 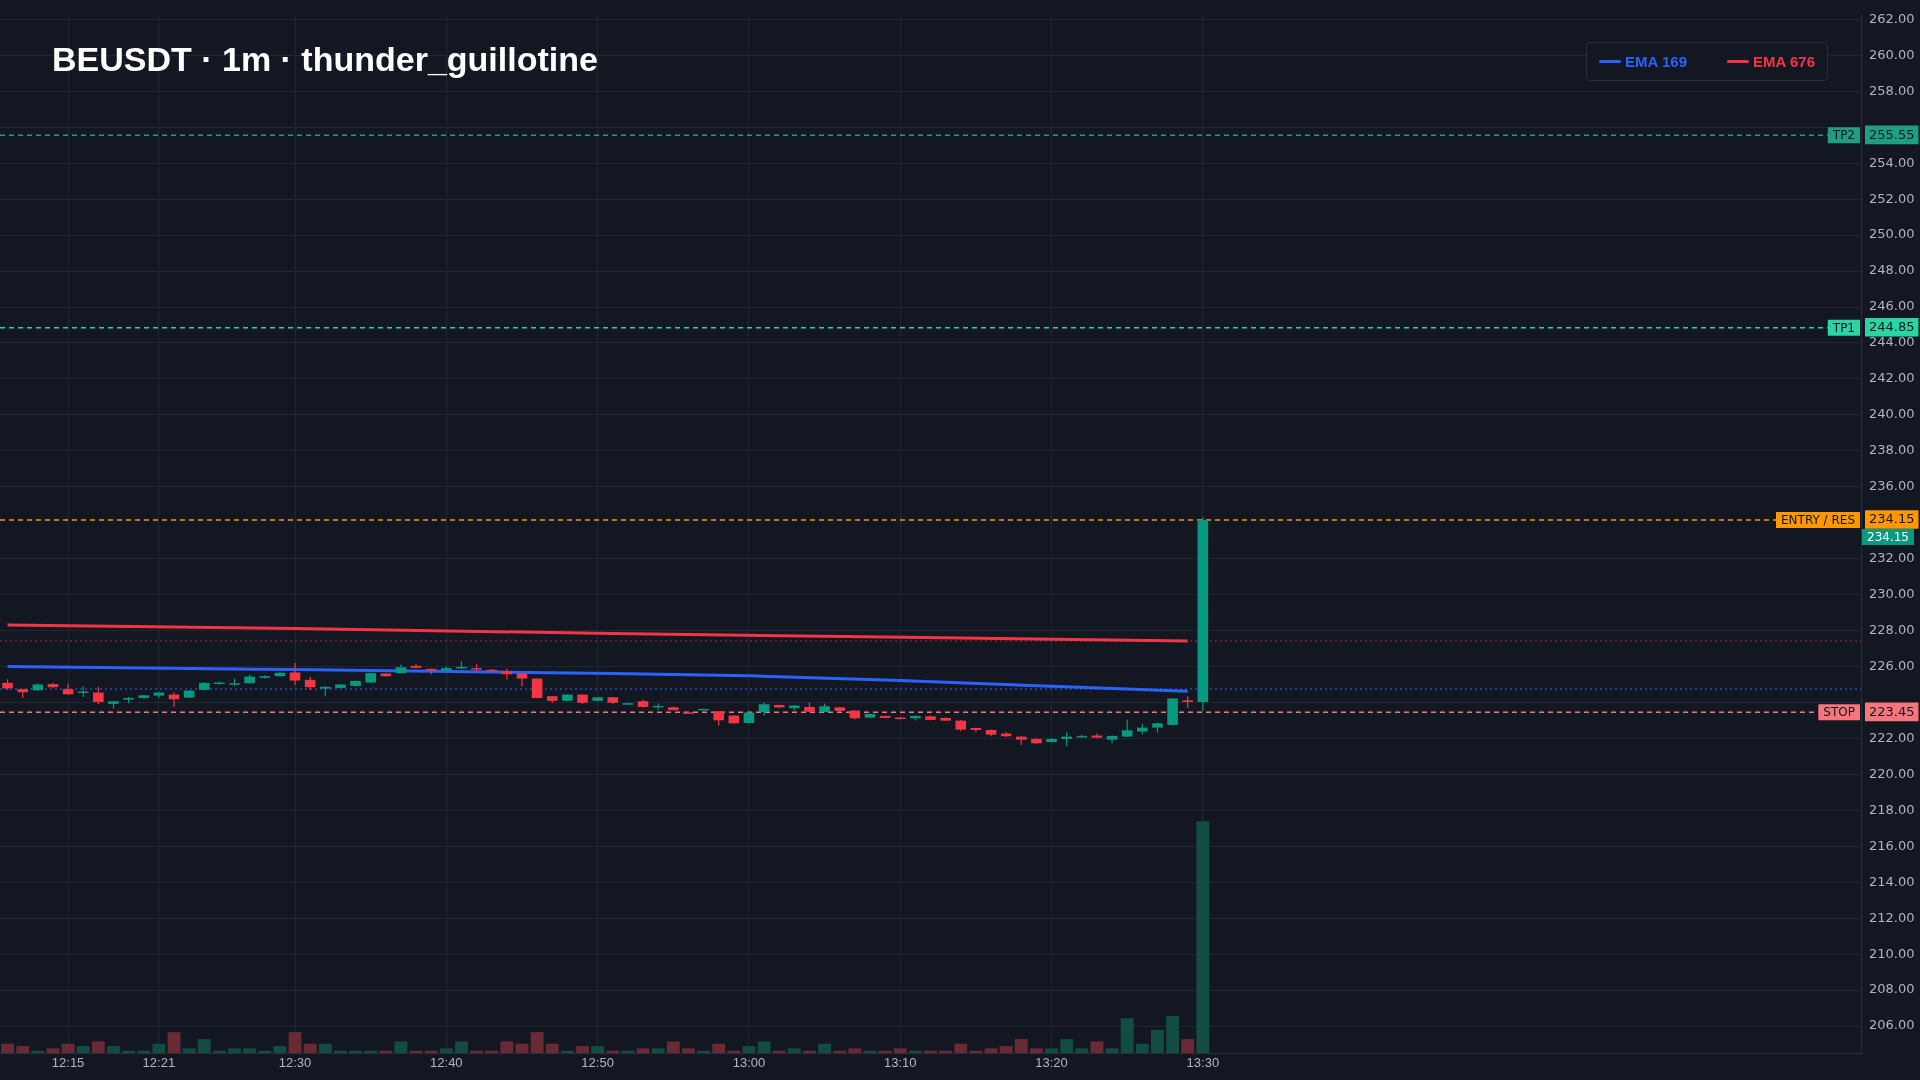 I want to click on y-tick-label: 248.00, so click(x=1892, y=270).